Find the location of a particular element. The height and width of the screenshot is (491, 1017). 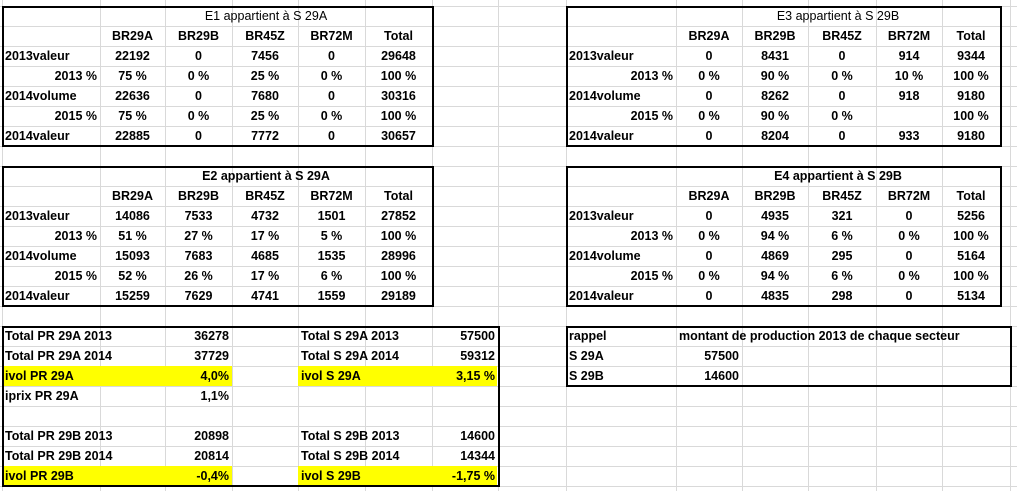

table-value: 17 % is located at coordinates (265, 276).